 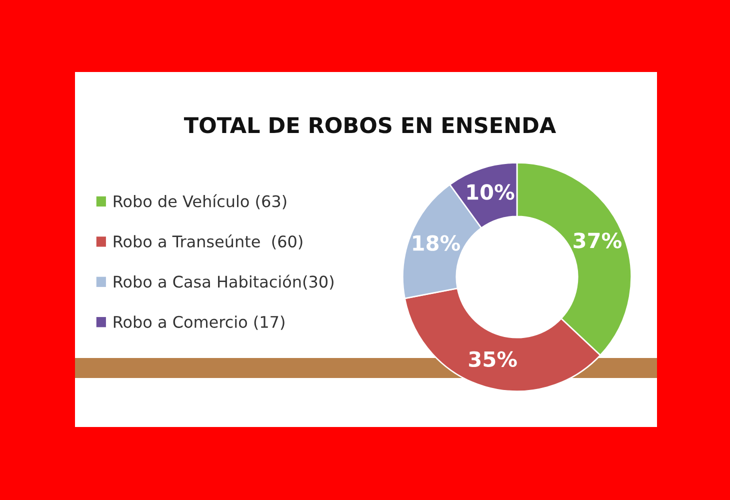 I want to click on chart-title: TOTAL DE ROBOS EN ENSENDA, so click(x=370, y=125).